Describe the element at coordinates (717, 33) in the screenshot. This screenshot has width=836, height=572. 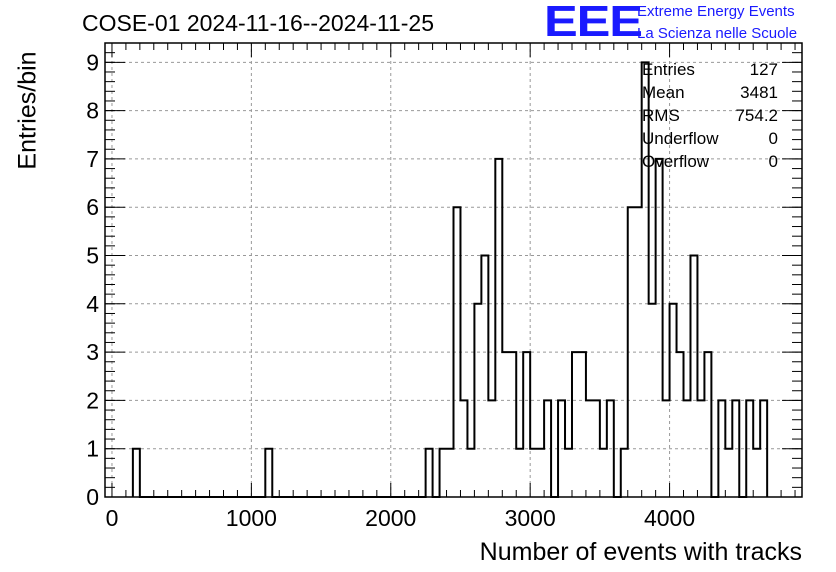
I see `eee-logo-line2: La Scienza nelle Scuole` at that location.